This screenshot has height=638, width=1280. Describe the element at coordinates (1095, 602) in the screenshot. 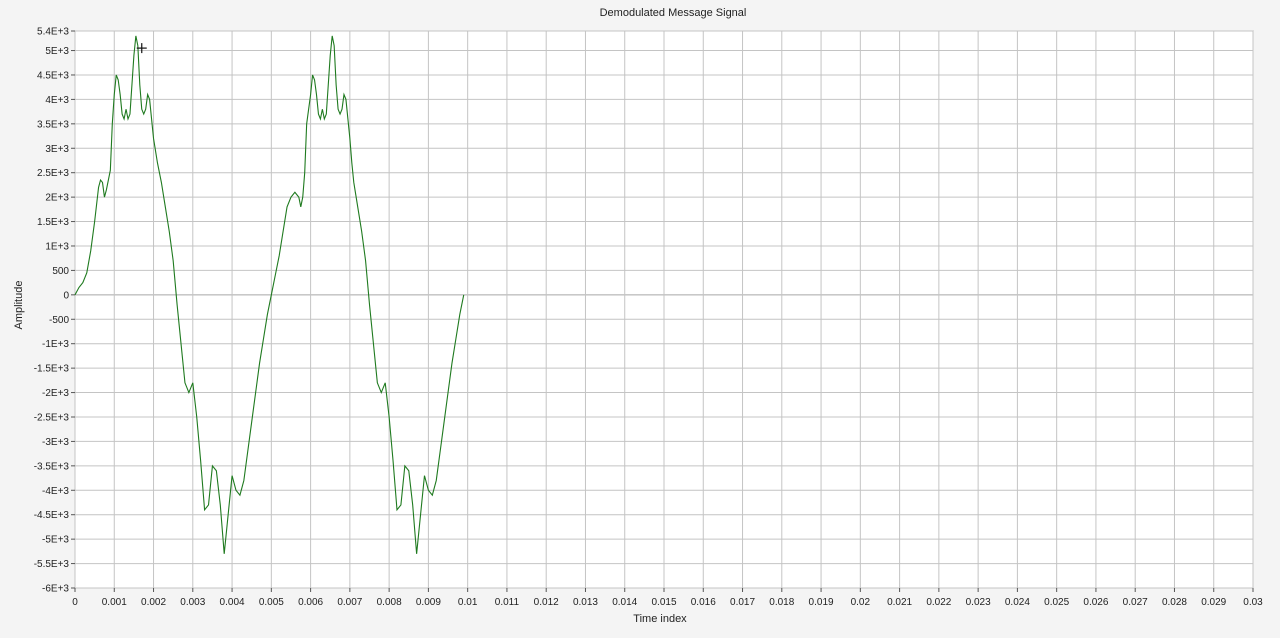

I see `x-tick-label: 0.026` at that location.